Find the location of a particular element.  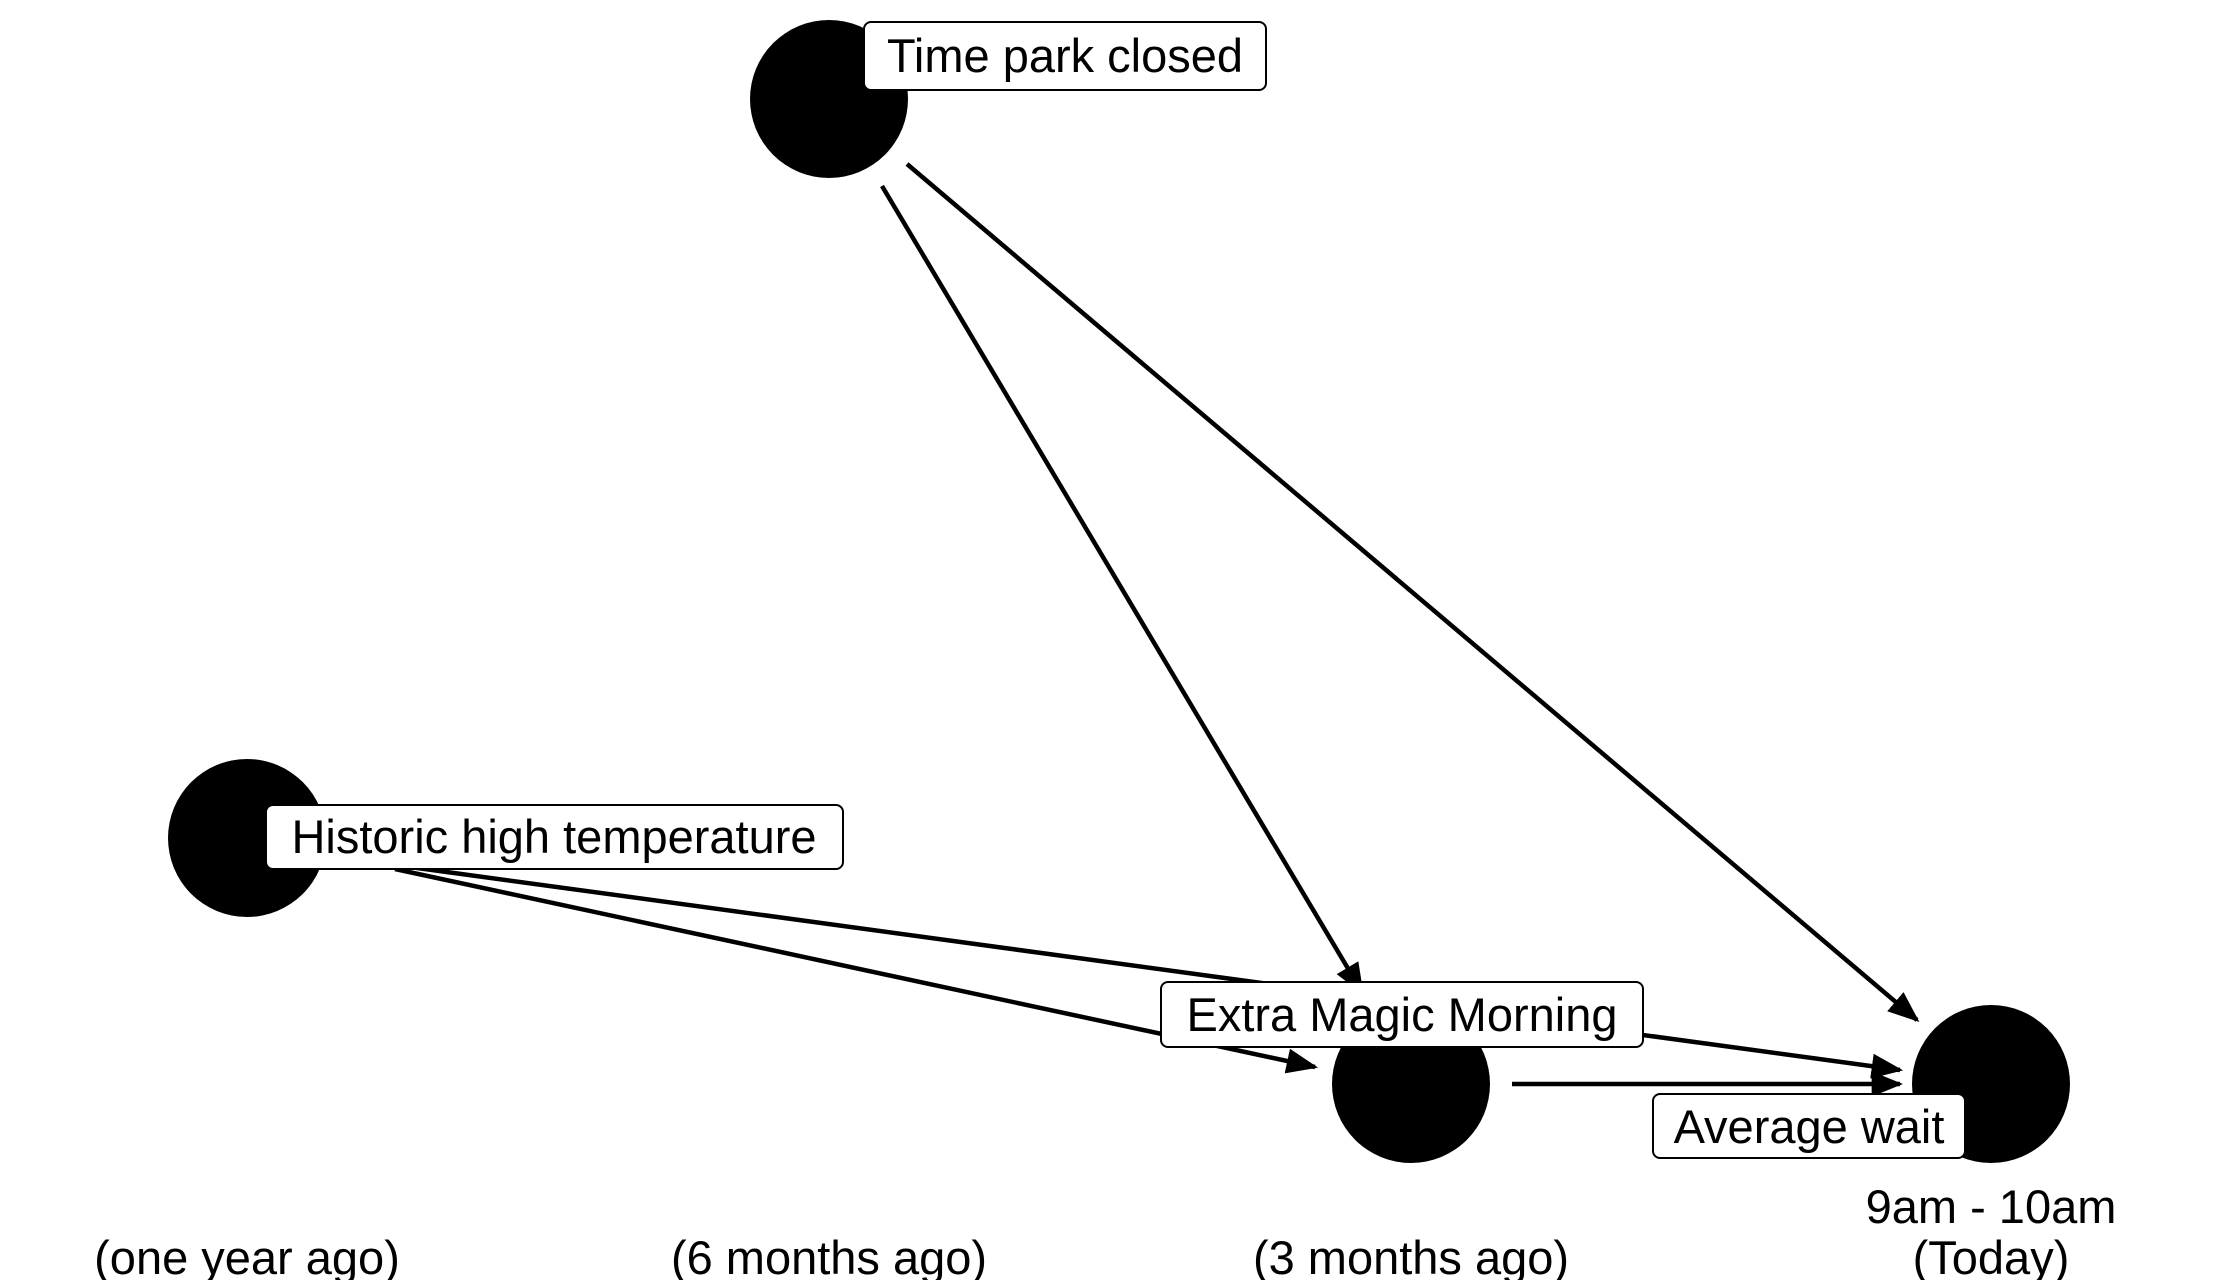

edge-park-closed-to-extra-magic-morning is located at coordinates (1122, 589).